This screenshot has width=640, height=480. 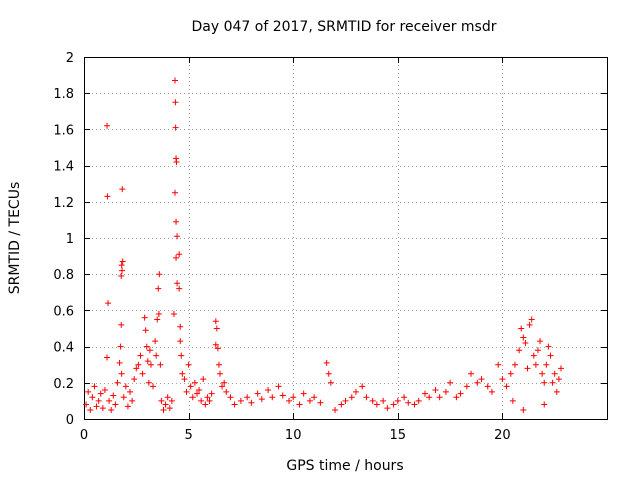 What do you see at coordinates (15, 238) in the screenshot?
I see `y-axis-label: SRMTID / TECUs` at bounding box center [15, 238].